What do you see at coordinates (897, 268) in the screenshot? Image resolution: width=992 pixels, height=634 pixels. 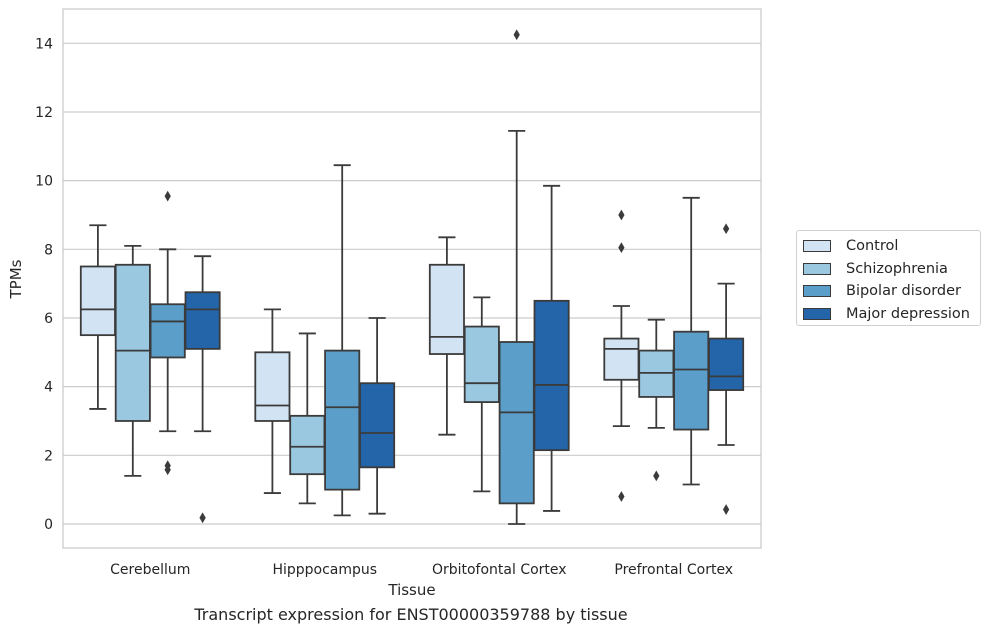 I see `legend-label: Schizophrenia` at bounding box center [897, 268].